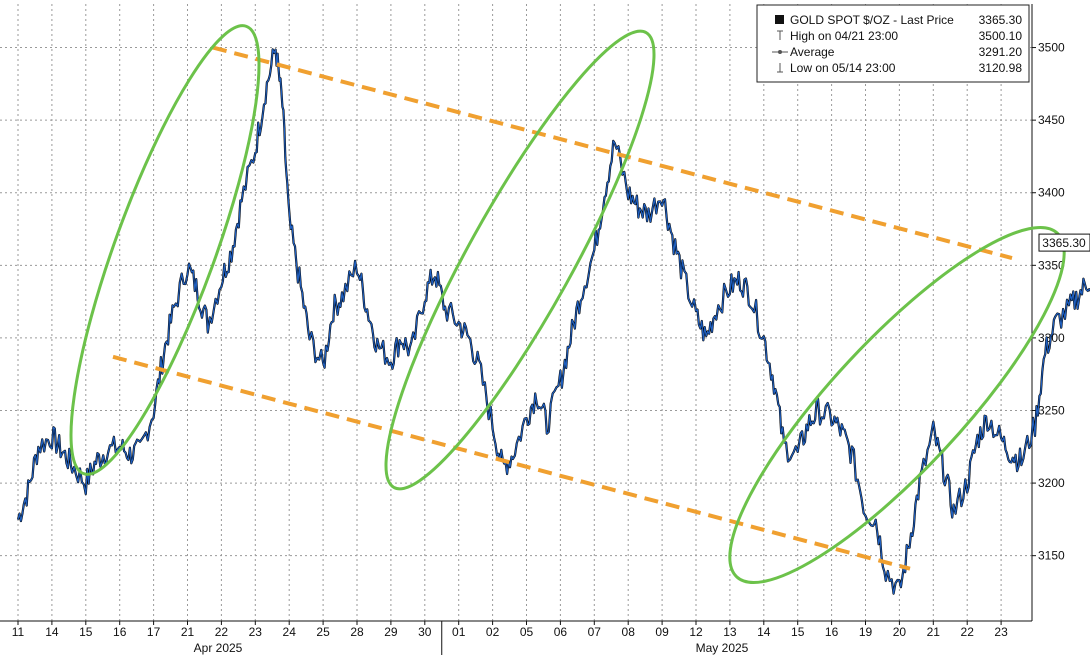 This screenshot has width=1090, height=660. What do you see at coordinates (154, 632) in the screenshot?
I see `x-tick-label: 17` at bounding box center [154, 632].